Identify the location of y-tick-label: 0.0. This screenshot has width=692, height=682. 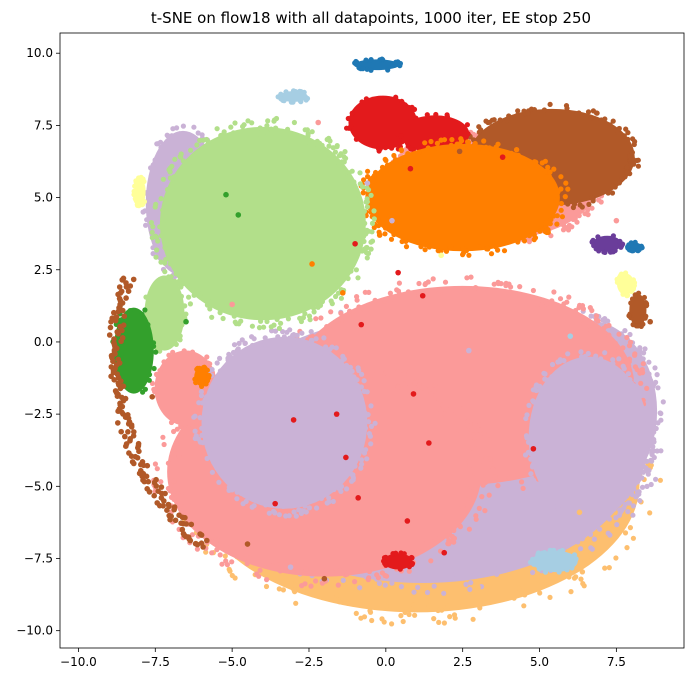
(43, 342).